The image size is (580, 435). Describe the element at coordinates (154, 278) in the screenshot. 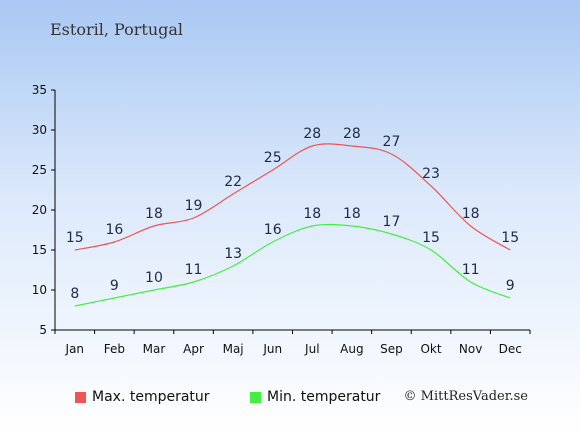

I see `data-label-min: 10` at that location.